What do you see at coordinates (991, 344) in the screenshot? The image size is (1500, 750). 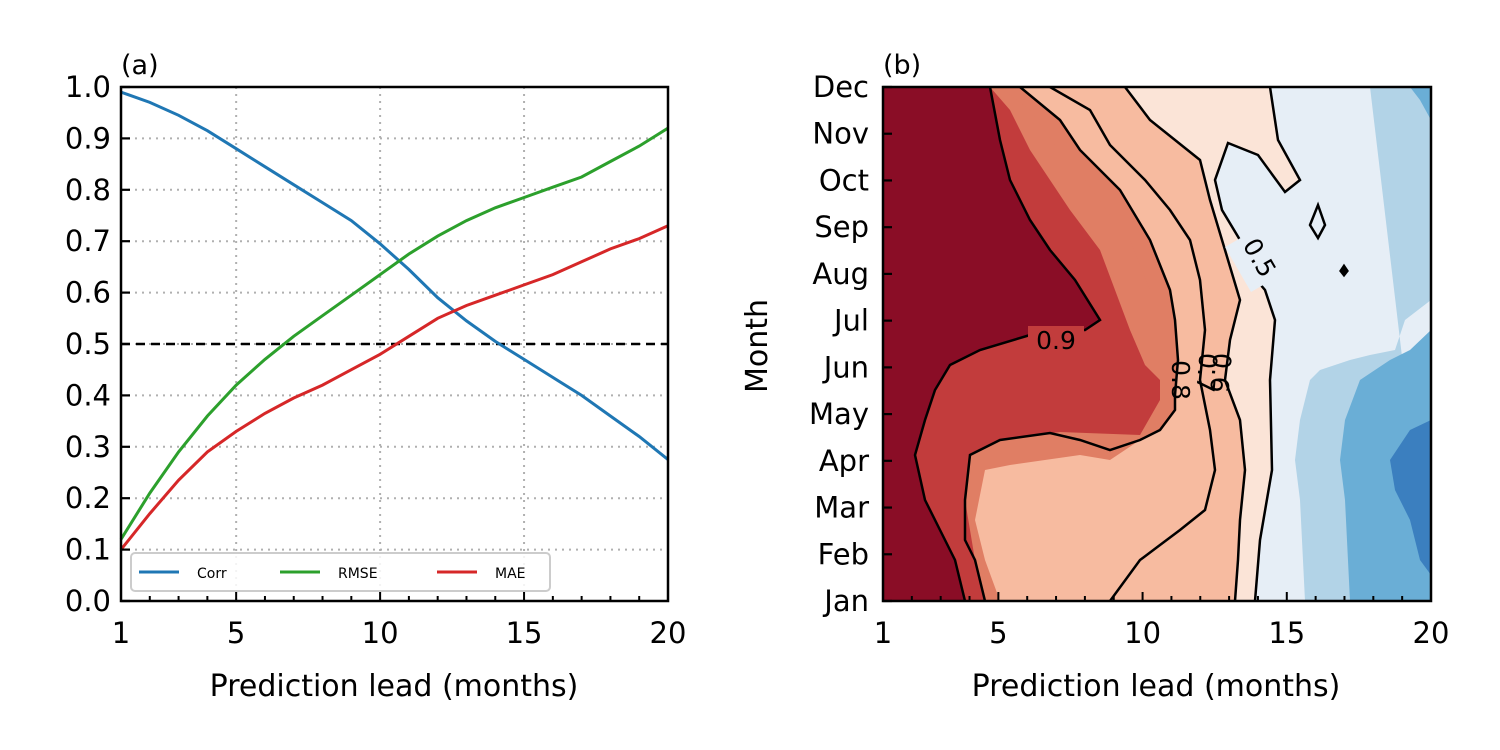 I see `contour-fill-0.9-1.0` at bounding box center [991, 344].